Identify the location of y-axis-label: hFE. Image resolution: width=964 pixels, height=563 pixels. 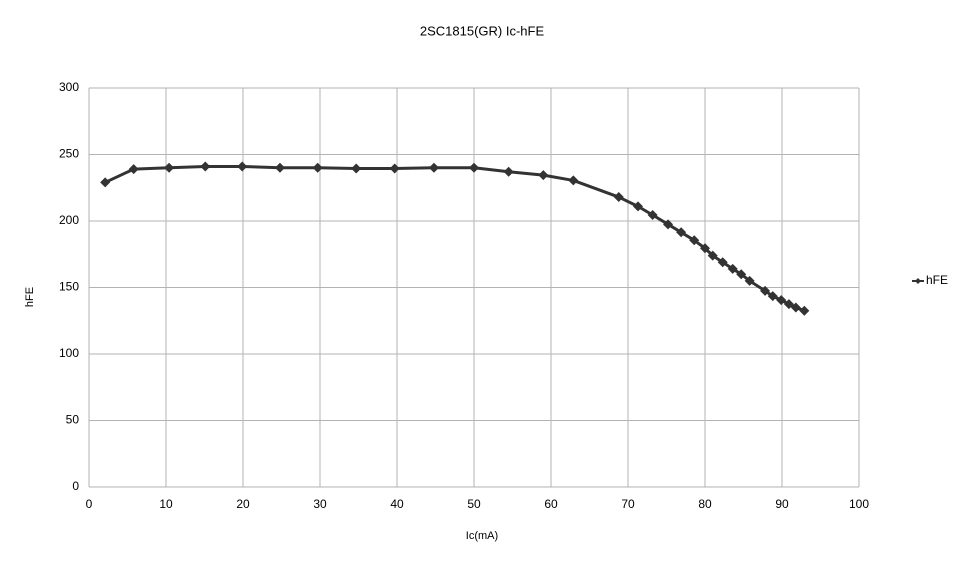
(30, 297).